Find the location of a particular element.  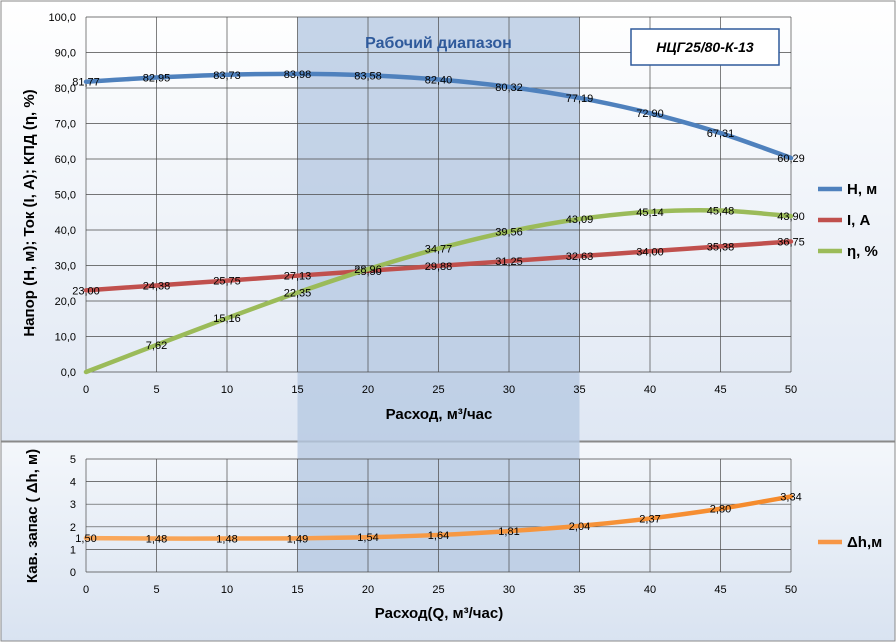

top-x-axis-title: Расход, м³/час is located at coordinates (439, 414).